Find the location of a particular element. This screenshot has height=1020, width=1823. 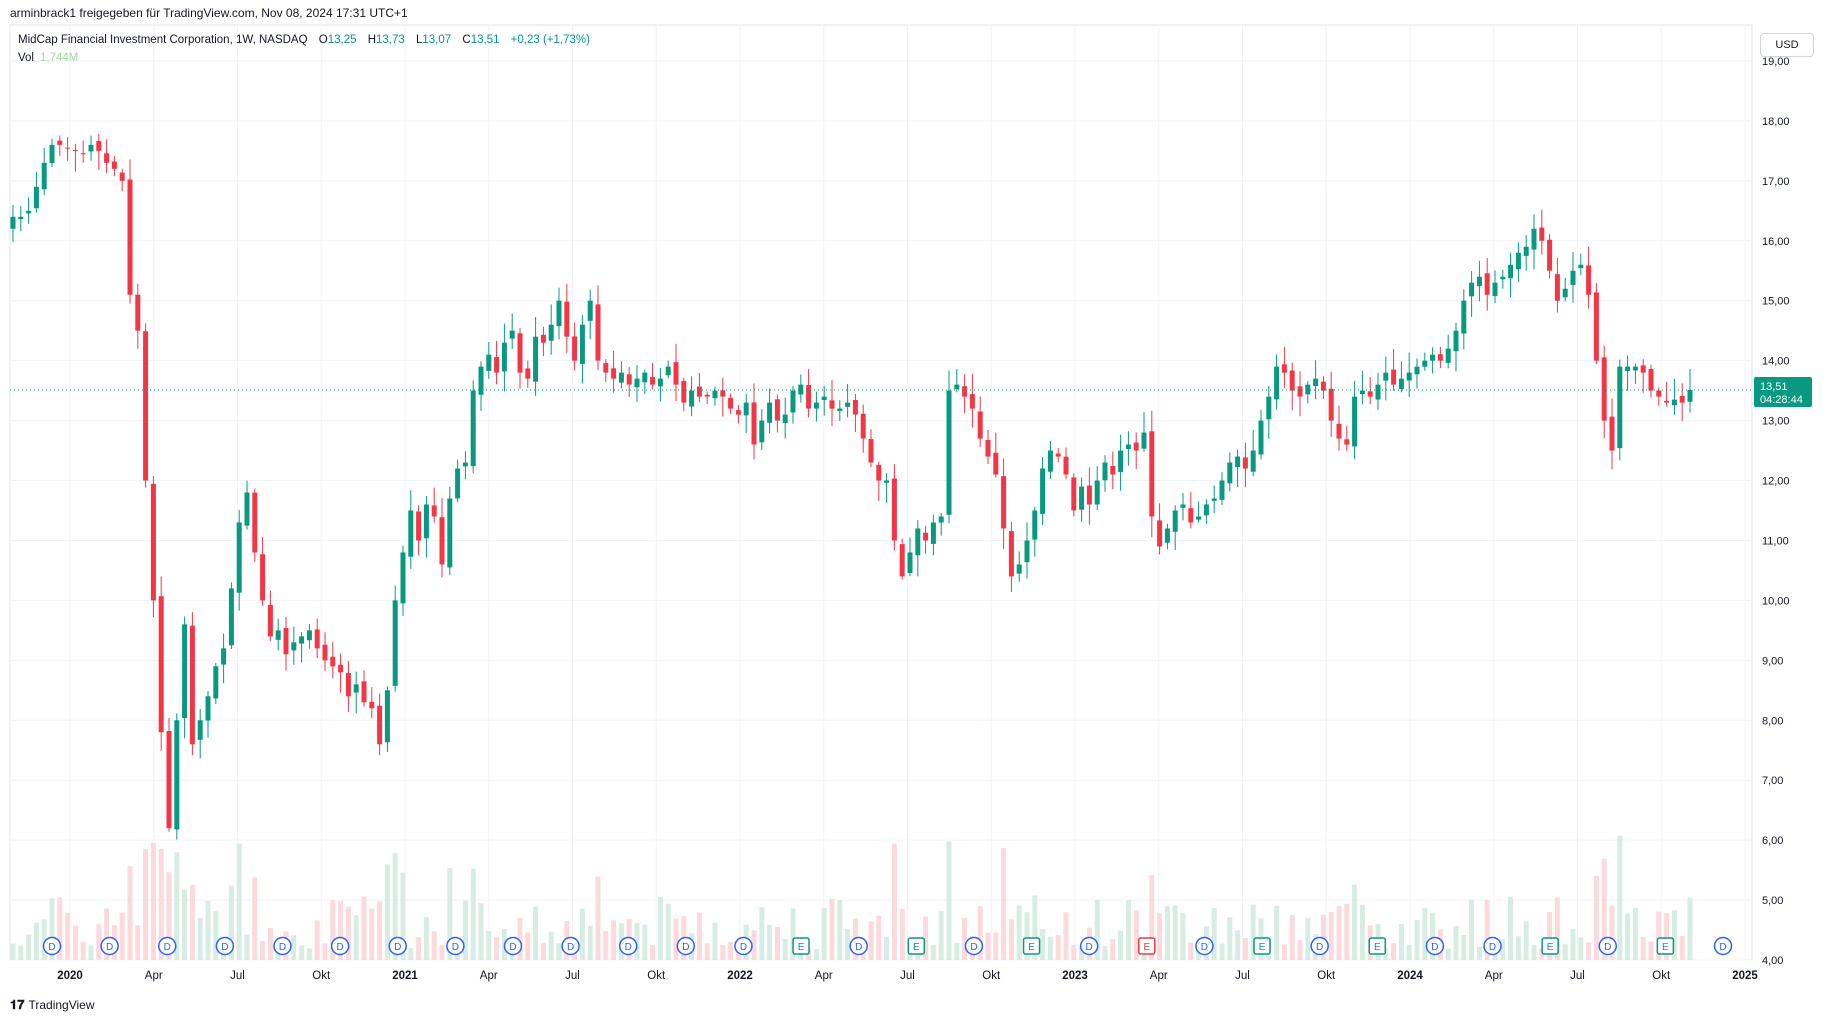

x-tick-label: Jul is located at coordinates (572, 976).